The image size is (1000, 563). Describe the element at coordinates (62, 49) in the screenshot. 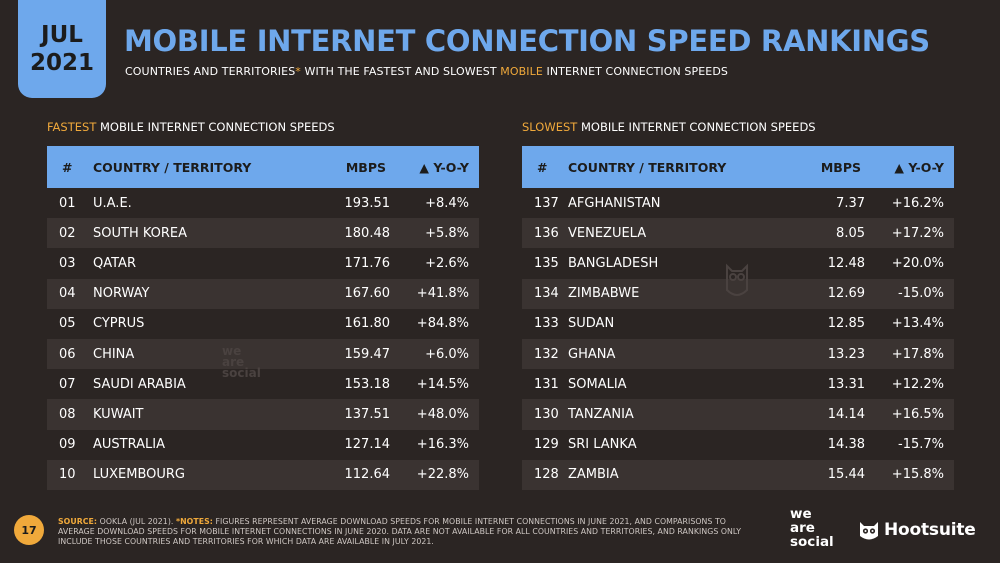

I see `date-badge: JUL 2021` at that location.